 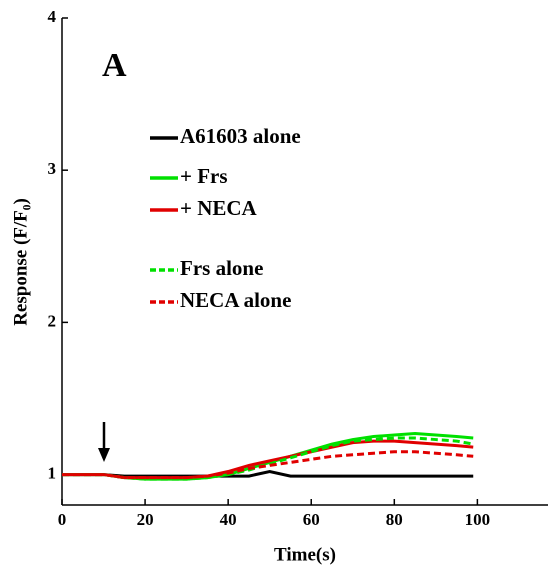 I want to click on y-tick-label: 3, so click(x=52, y=168).